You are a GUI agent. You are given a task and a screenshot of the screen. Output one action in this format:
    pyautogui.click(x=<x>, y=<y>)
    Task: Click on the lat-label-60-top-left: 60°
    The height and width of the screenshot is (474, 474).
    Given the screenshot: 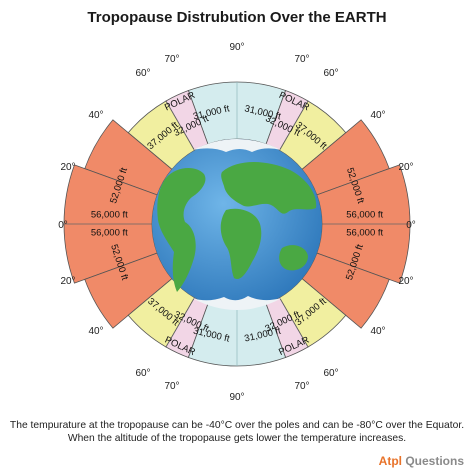 What is the action you would take?
    pyautogui.click(x=142, y=73)
    